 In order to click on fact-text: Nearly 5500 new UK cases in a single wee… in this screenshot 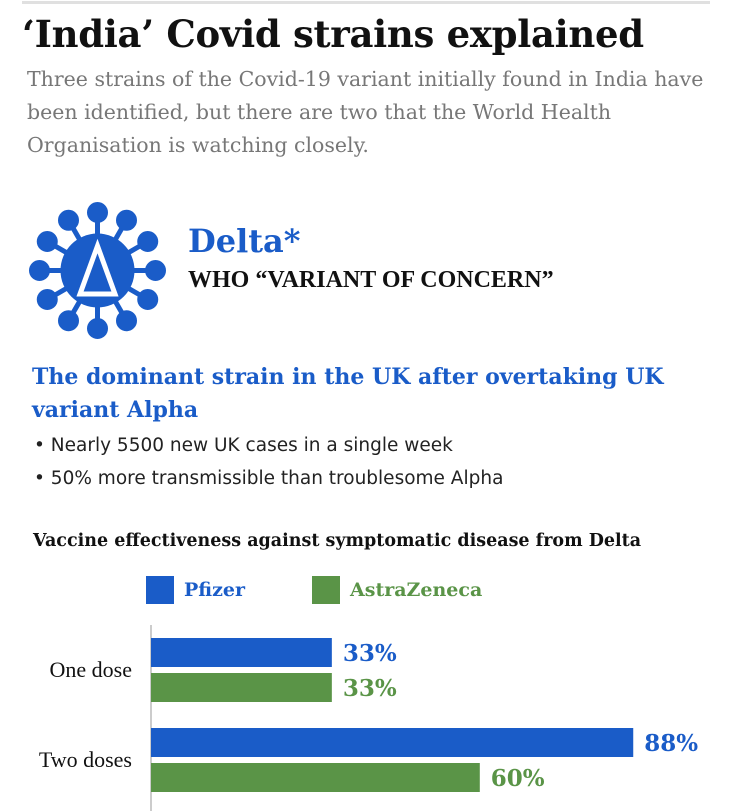, I will do `click(251, 445)`.